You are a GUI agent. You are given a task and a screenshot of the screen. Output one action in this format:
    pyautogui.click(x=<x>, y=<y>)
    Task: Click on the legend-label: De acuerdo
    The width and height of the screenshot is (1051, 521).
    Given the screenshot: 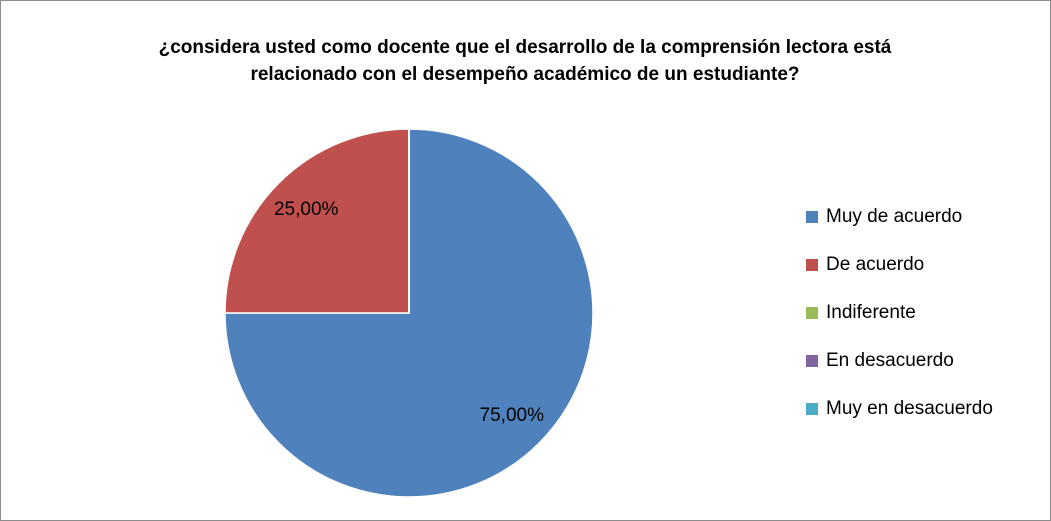 What is the action you would take?
    pyautogui.click(x=875, y=264)
    